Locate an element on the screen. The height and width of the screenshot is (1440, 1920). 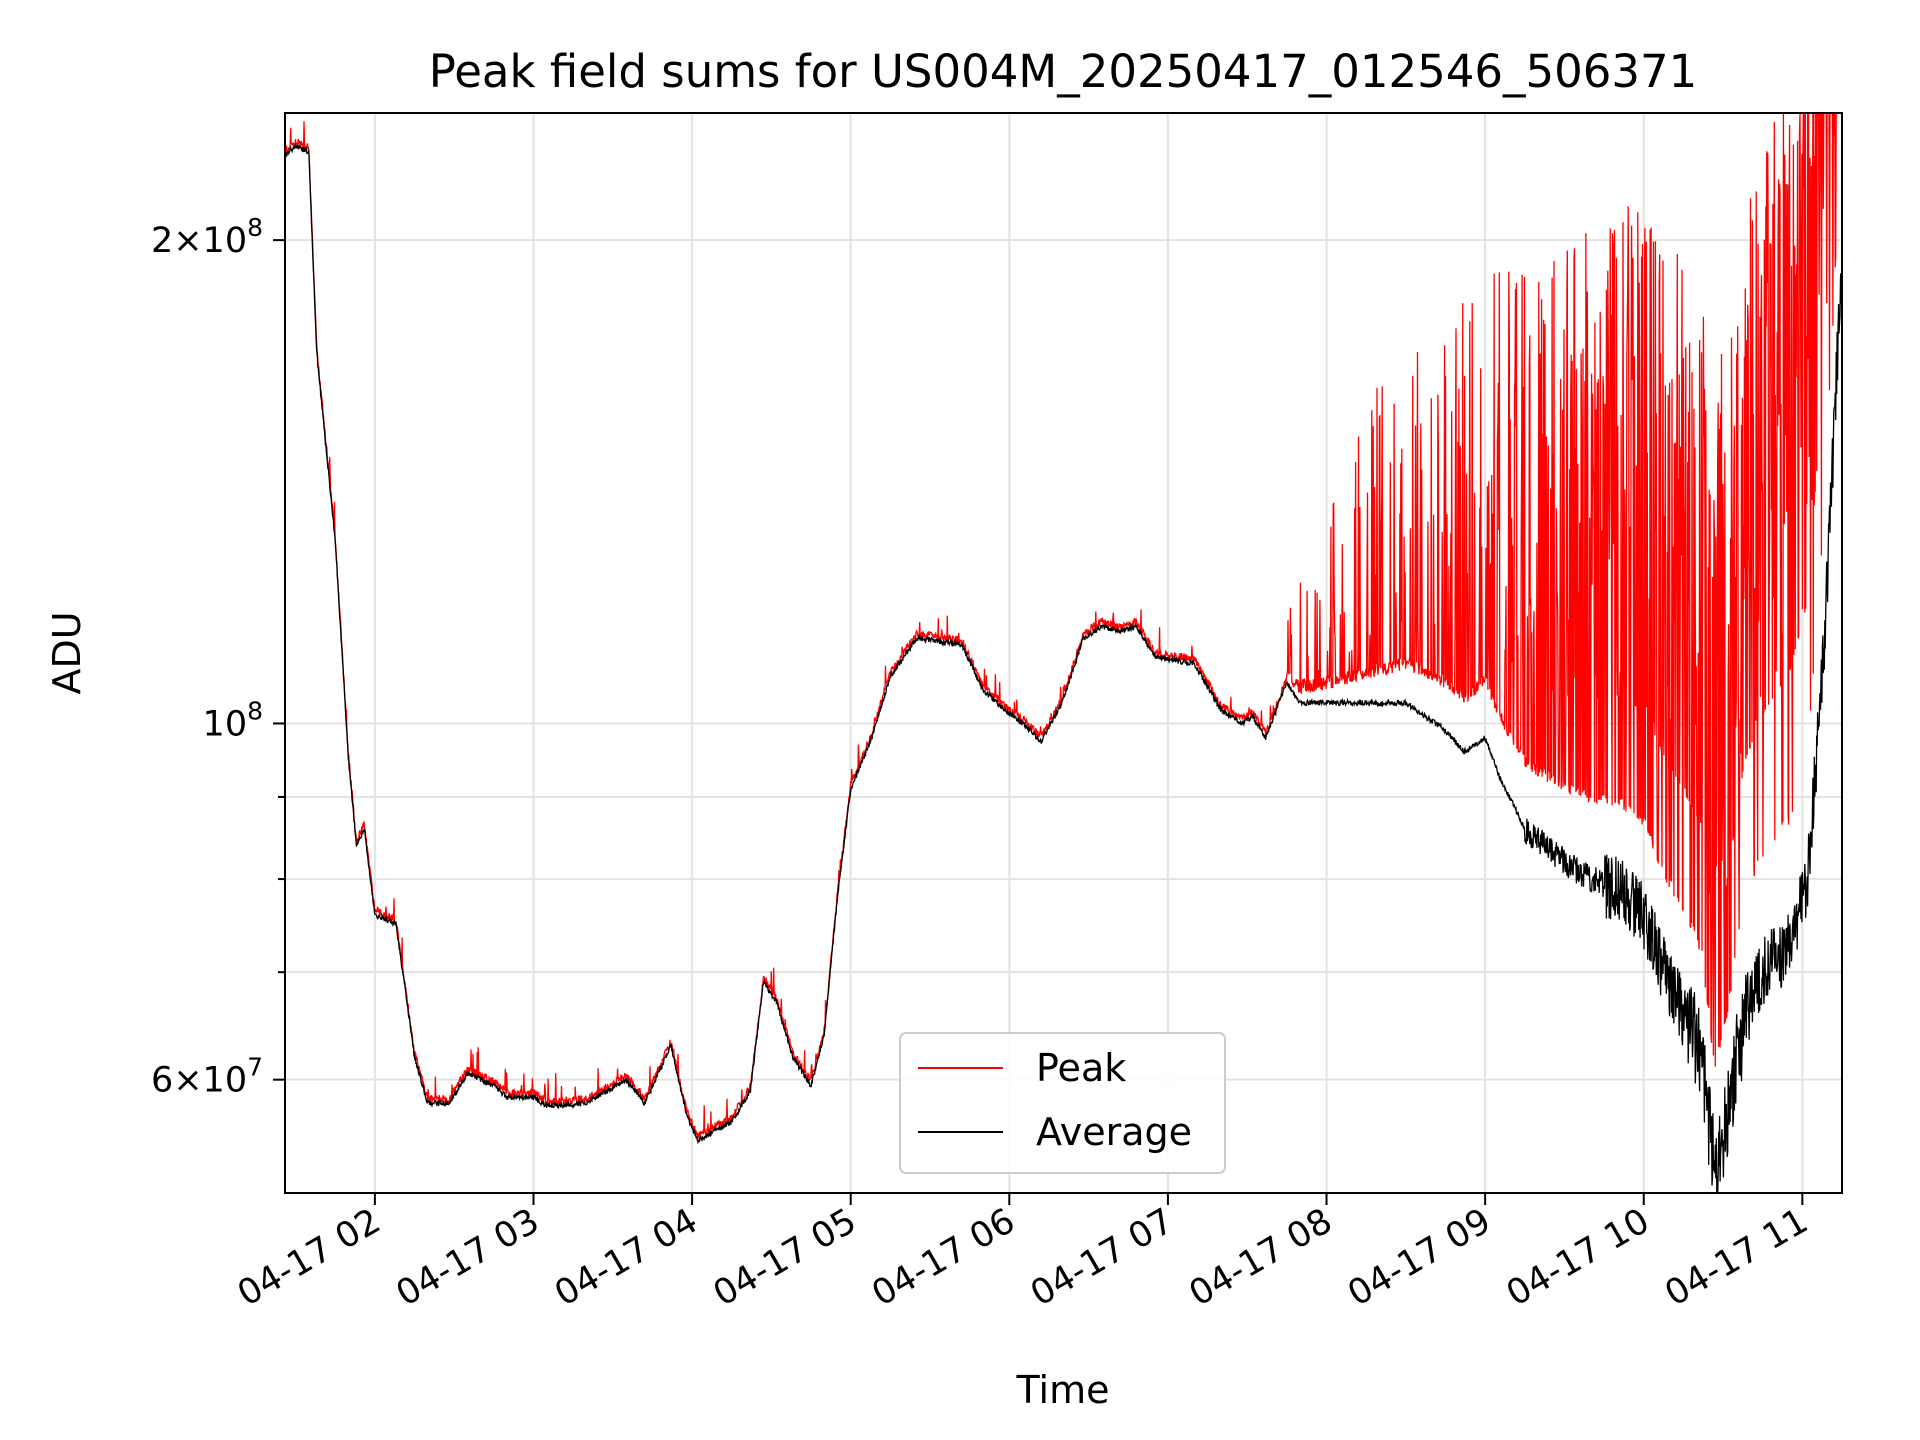
y-tick-label: 6×107 is located at coordinates (207, 1077).